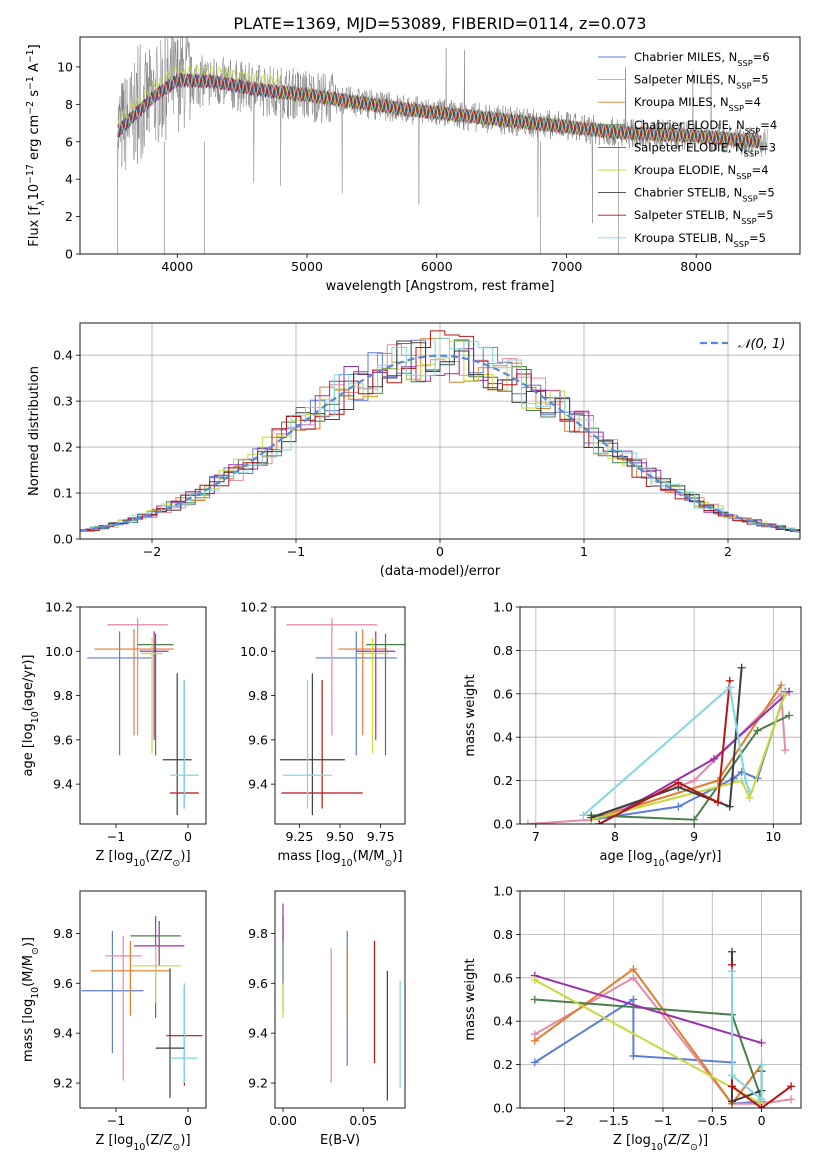 The image size is (819, 1170). I want to click on x-tick-label: 4000, so click(177, 266).